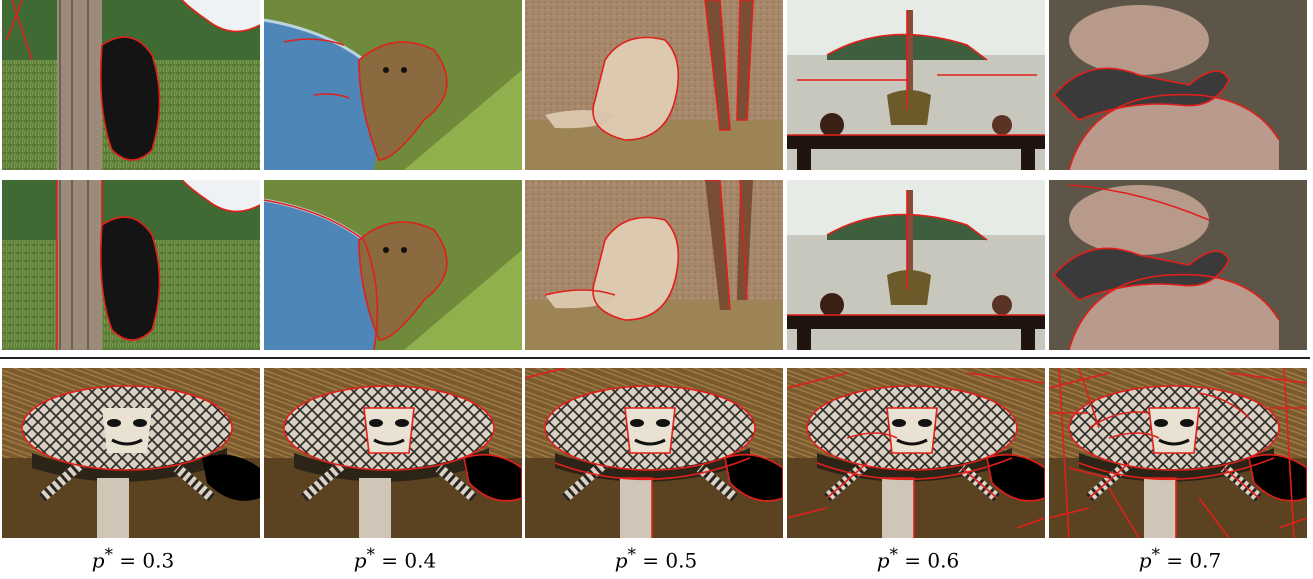  What do you see at coordinates (131, 265) in the screenshot?
I see `panel-r2-bear-tree` at bounding box center [131, 265].